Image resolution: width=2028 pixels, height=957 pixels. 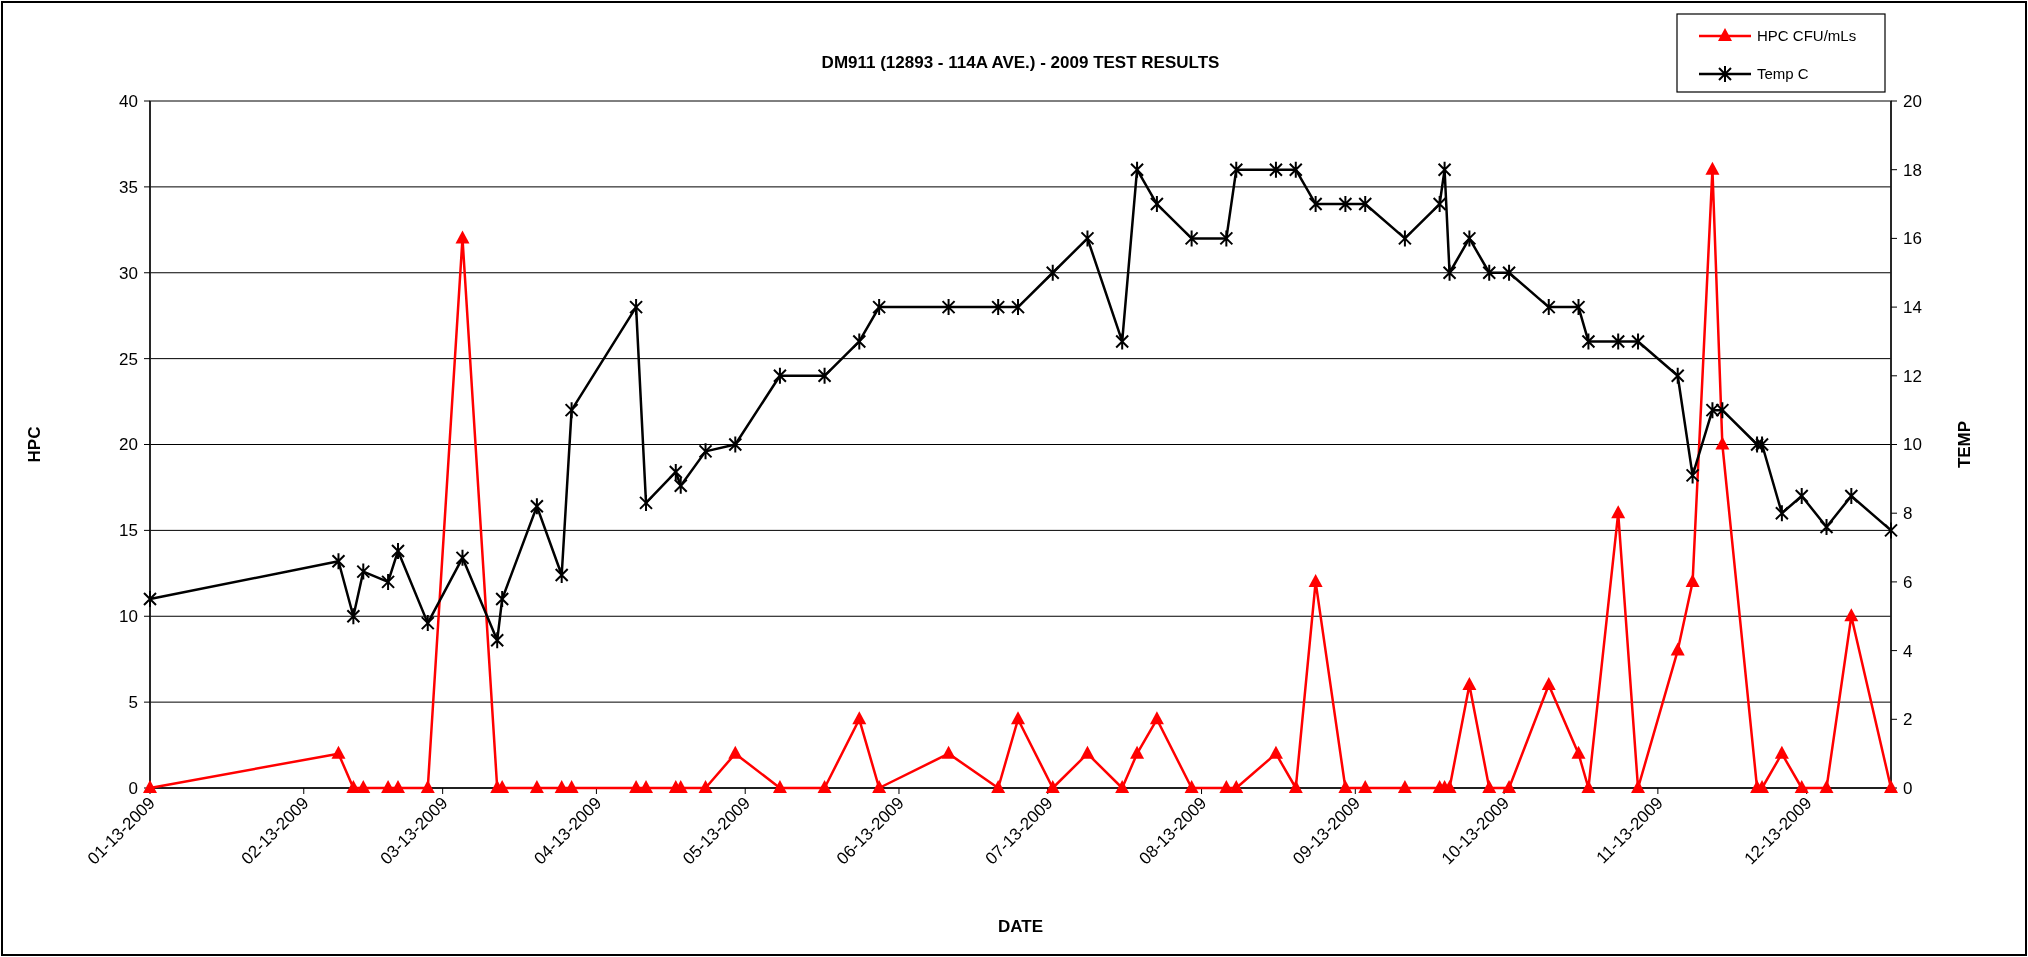 What do you see at coordinates (1807, 36) in the screenshot?
I see `legend-label: HPC CFU/mLs` at bounding box center [1807, 36].